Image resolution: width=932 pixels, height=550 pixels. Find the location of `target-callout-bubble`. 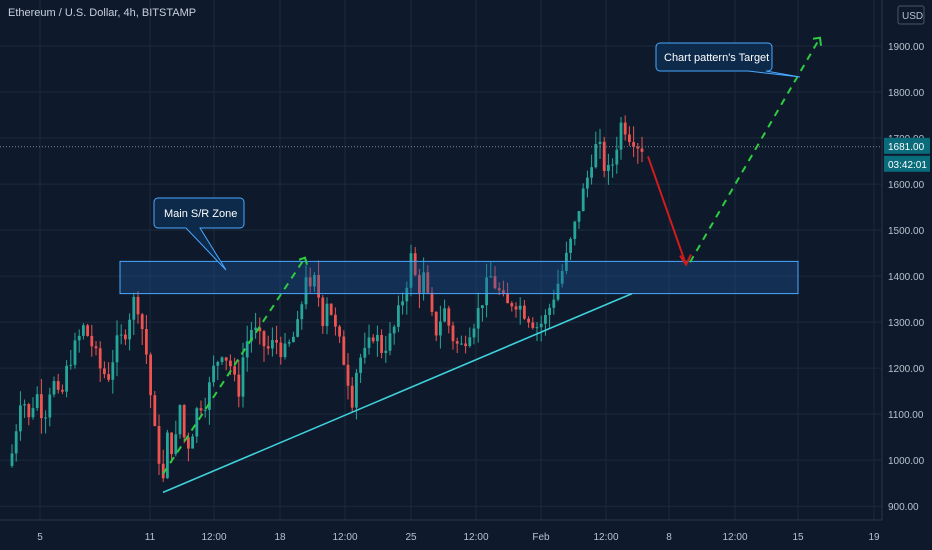

target-callout-bubble is located at coordinates (728, 60).